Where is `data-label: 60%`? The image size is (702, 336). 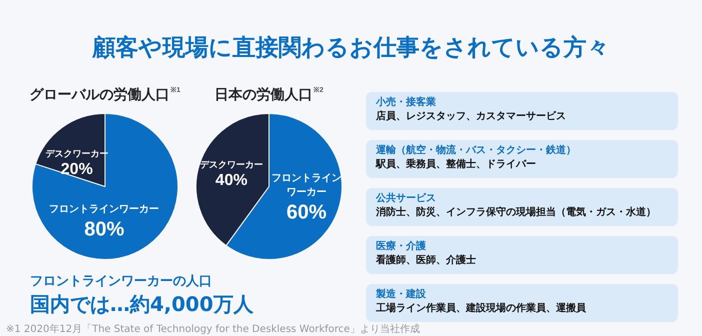 data-label: 60% is located at coordinates (306, 213).